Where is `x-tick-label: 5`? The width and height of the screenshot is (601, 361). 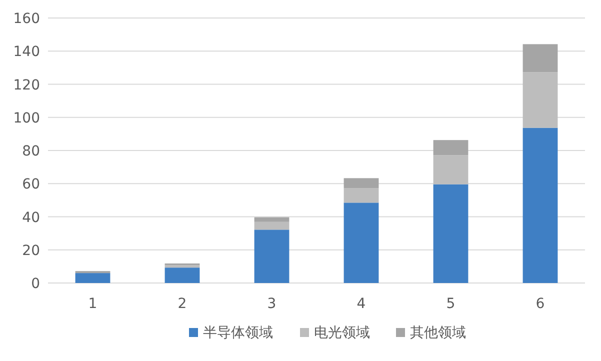 x-tick-label: 5 is located at coordinates (451, 304).